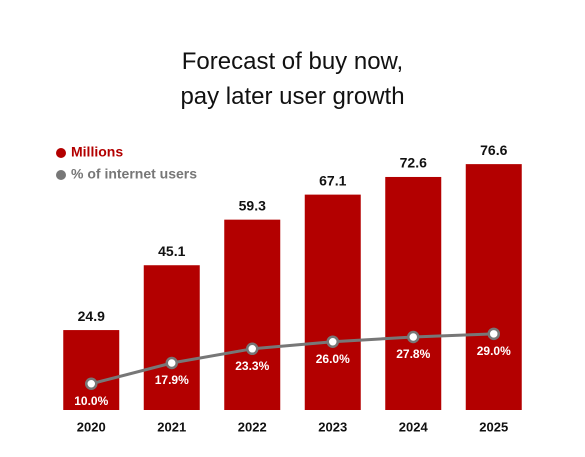  What do you see at coordinates (134, 174) in the screenshot?
I see `legend-label: % of internet users` at bounding box center [134, 174].